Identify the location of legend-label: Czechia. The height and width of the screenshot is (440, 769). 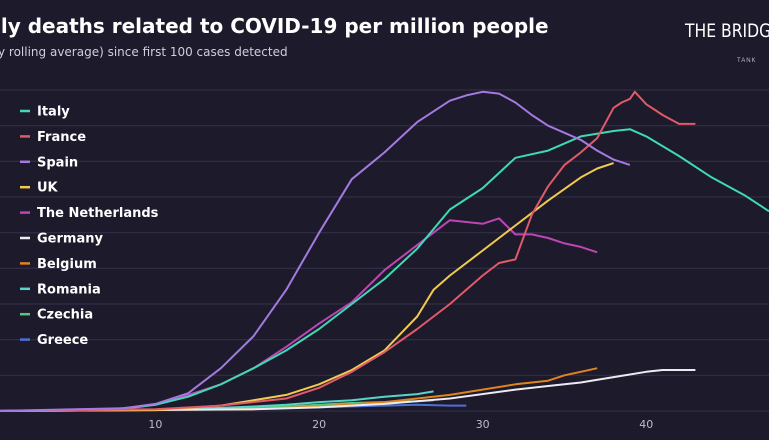
(65, 315).